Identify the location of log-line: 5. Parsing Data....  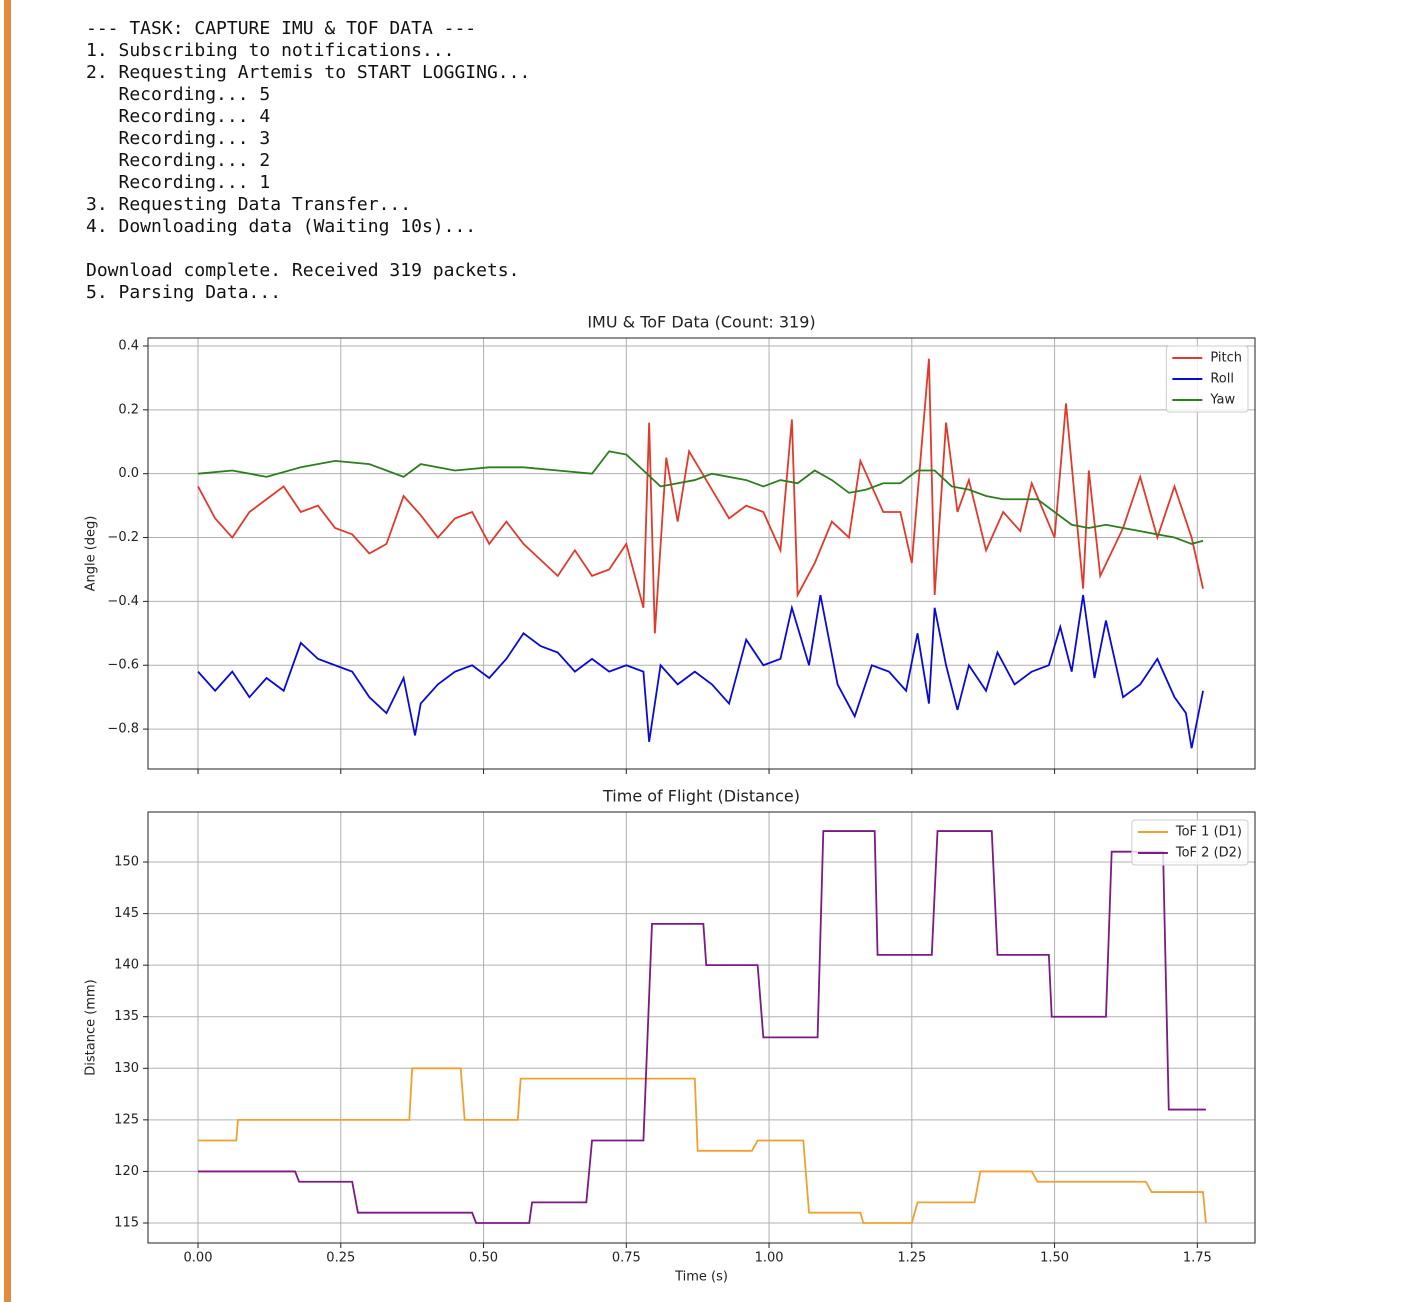
(184, 292).